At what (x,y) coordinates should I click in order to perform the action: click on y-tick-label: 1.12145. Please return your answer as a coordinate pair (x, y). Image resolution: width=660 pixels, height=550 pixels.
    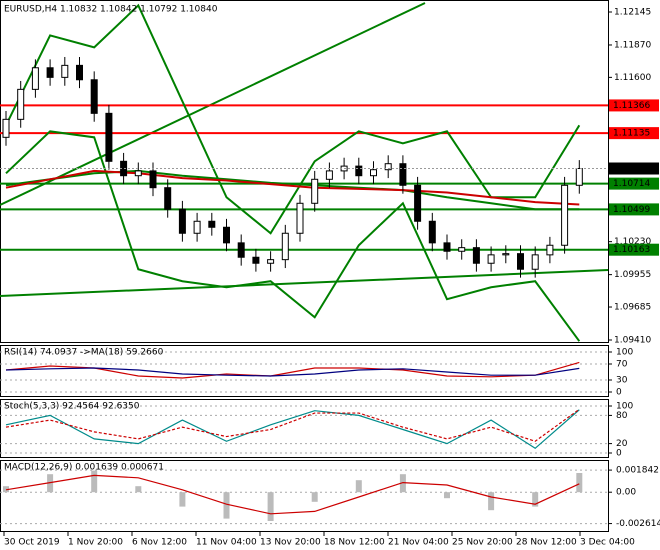
    Looking at the image, I should click on (632, 13).